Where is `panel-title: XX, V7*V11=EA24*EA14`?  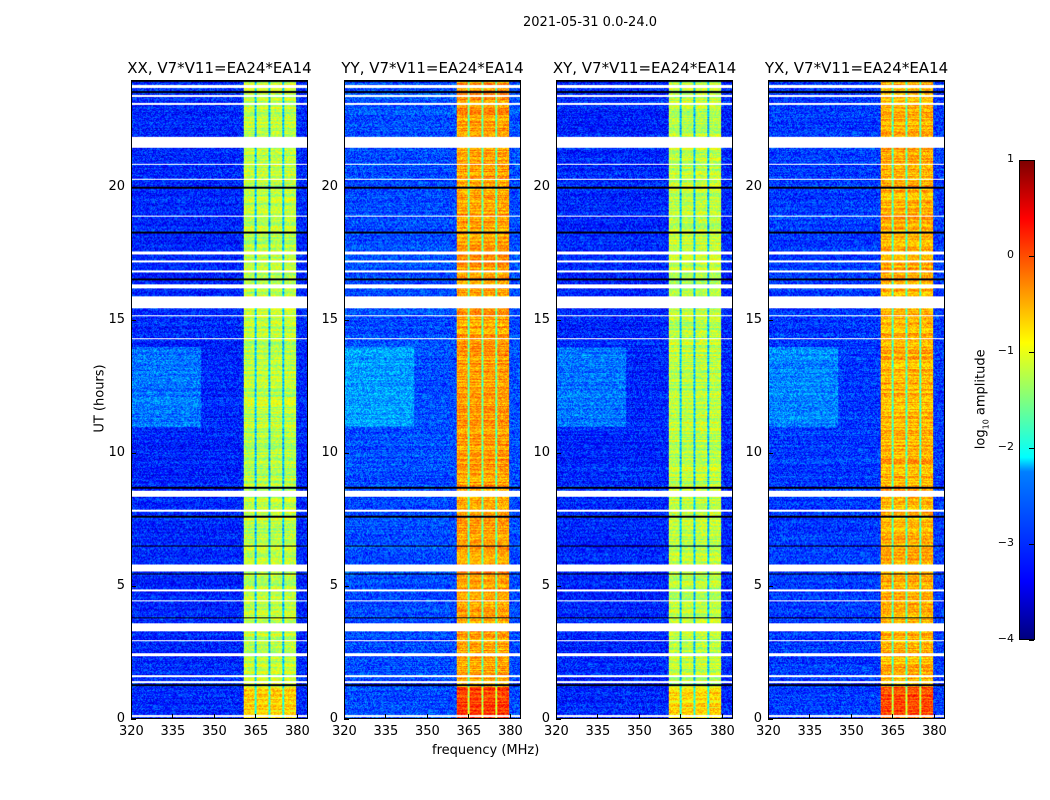
panel-title: XX, V7*V11=EA24*EA14 is located at coordinates (219, 68).